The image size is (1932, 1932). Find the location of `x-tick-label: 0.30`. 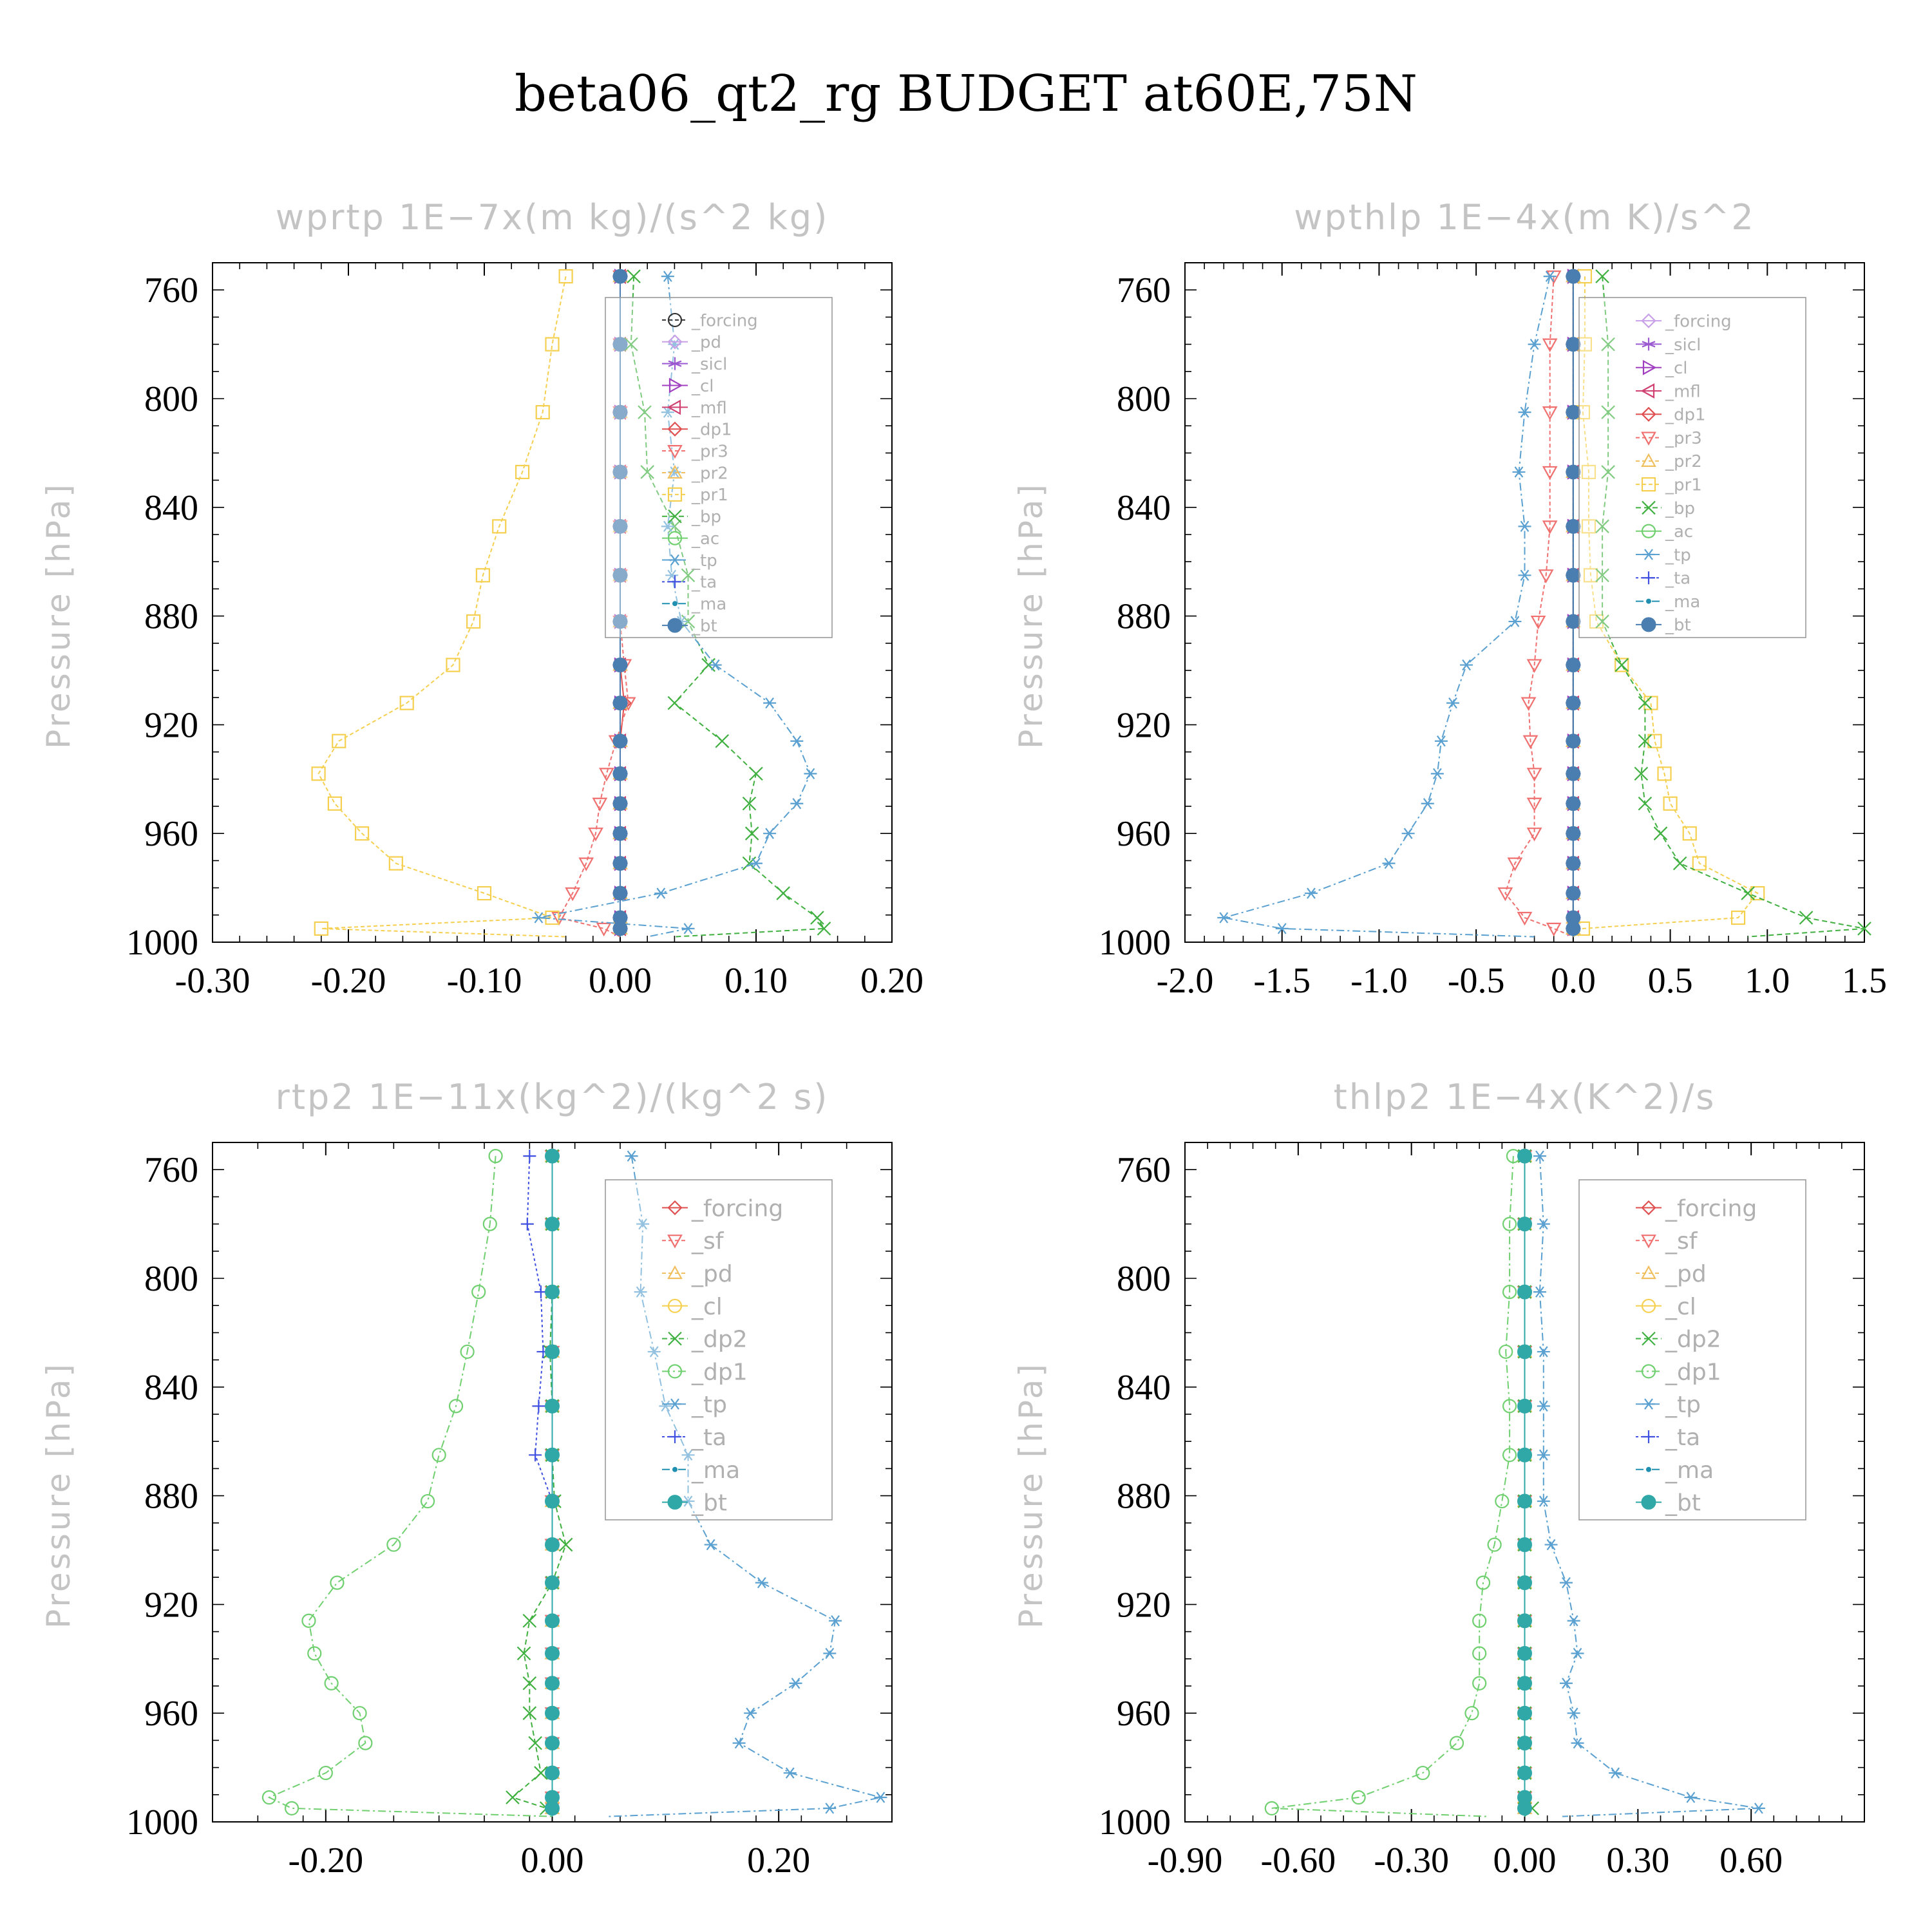

x-tick-label: 0.30 is located at coordinates (1638, 1861).